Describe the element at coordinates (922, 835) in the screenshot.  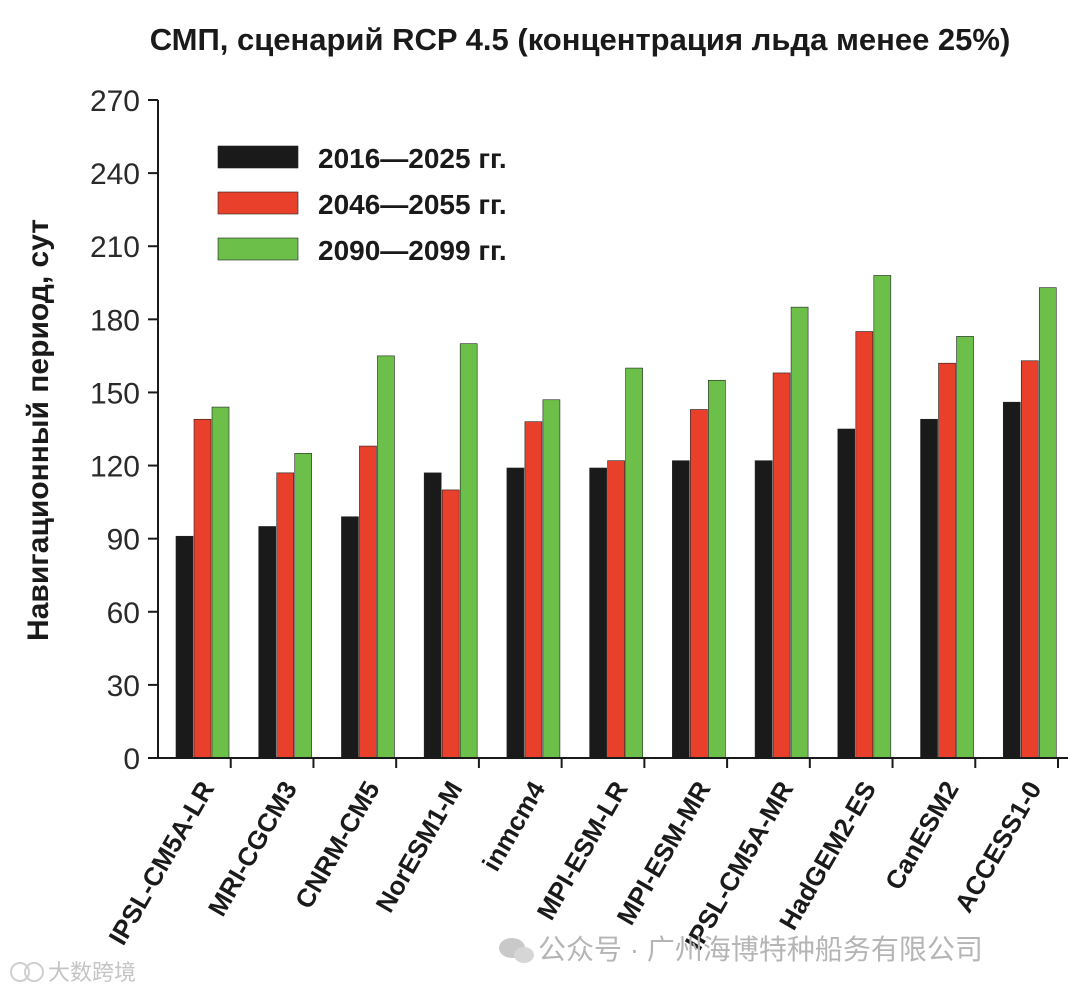
I see `x-tick-label: CanESM2` at that location.